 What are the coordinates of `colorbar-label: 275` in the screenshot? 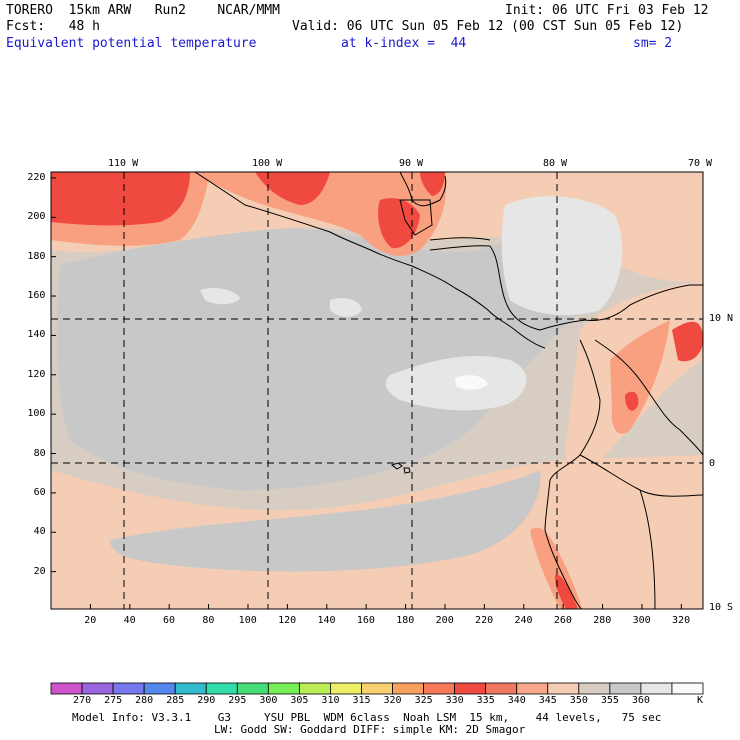 It's located at (113, 700).